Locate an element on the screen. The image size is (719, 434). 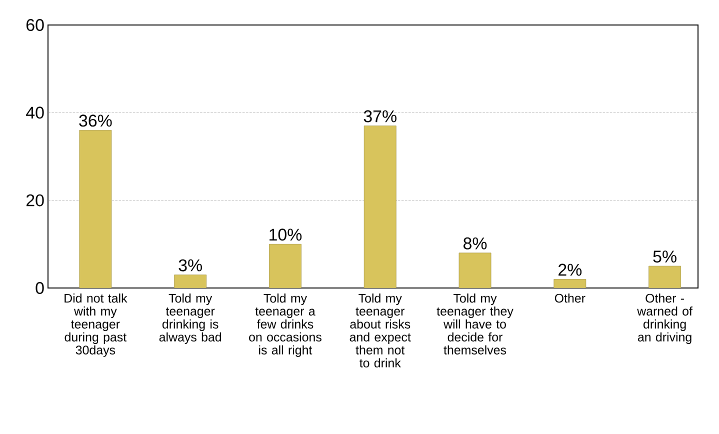
x-tick-label: Told my teenager about risks and expect them not to drink is located at coordinates (380, 331).